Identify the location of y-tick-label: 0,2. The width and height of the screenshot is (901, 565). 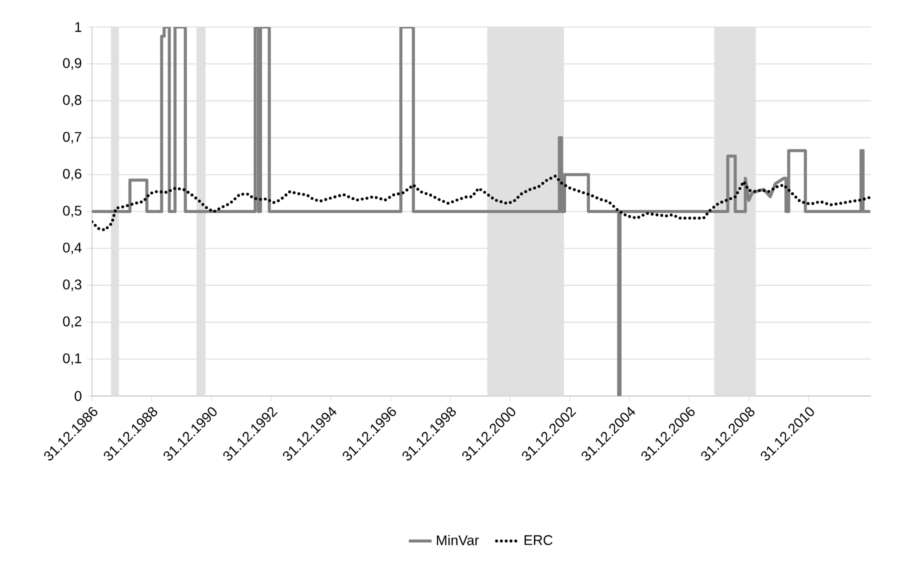
(72, 322).